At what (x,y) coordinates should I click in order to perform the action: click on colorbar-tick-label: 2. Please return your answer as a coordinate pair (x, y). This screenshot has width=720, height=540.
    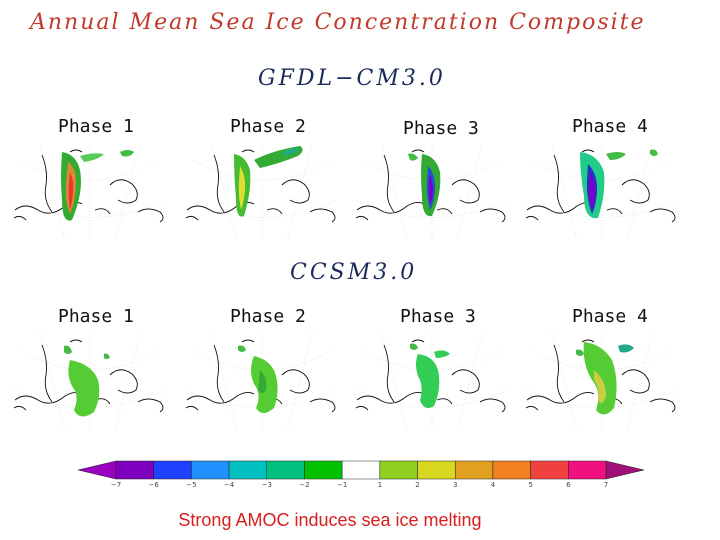
    Looking at the image, I should click on (417, 485).